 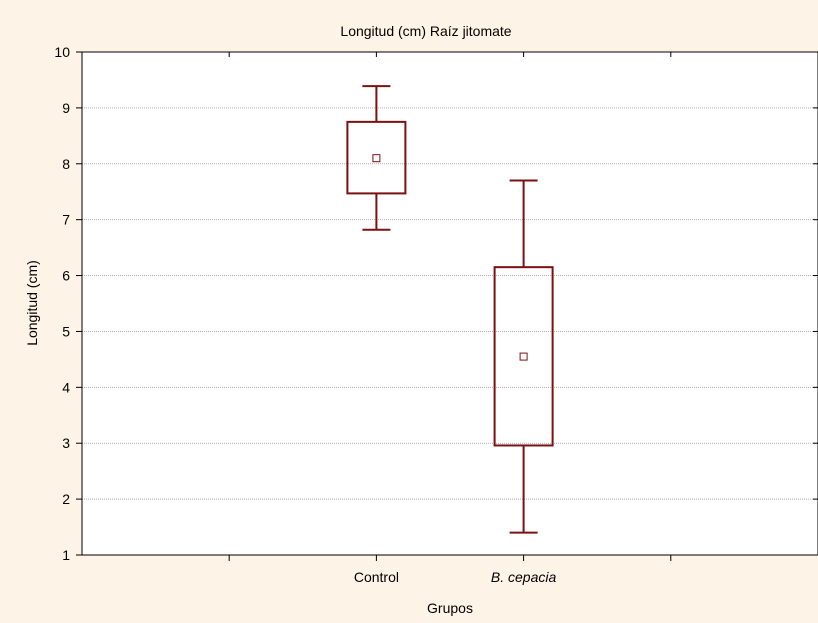 What do you see at coordinates (66, 108) in the screenshot?
I see `y-tick-label-9: 9` at bounding box center [66, 108].